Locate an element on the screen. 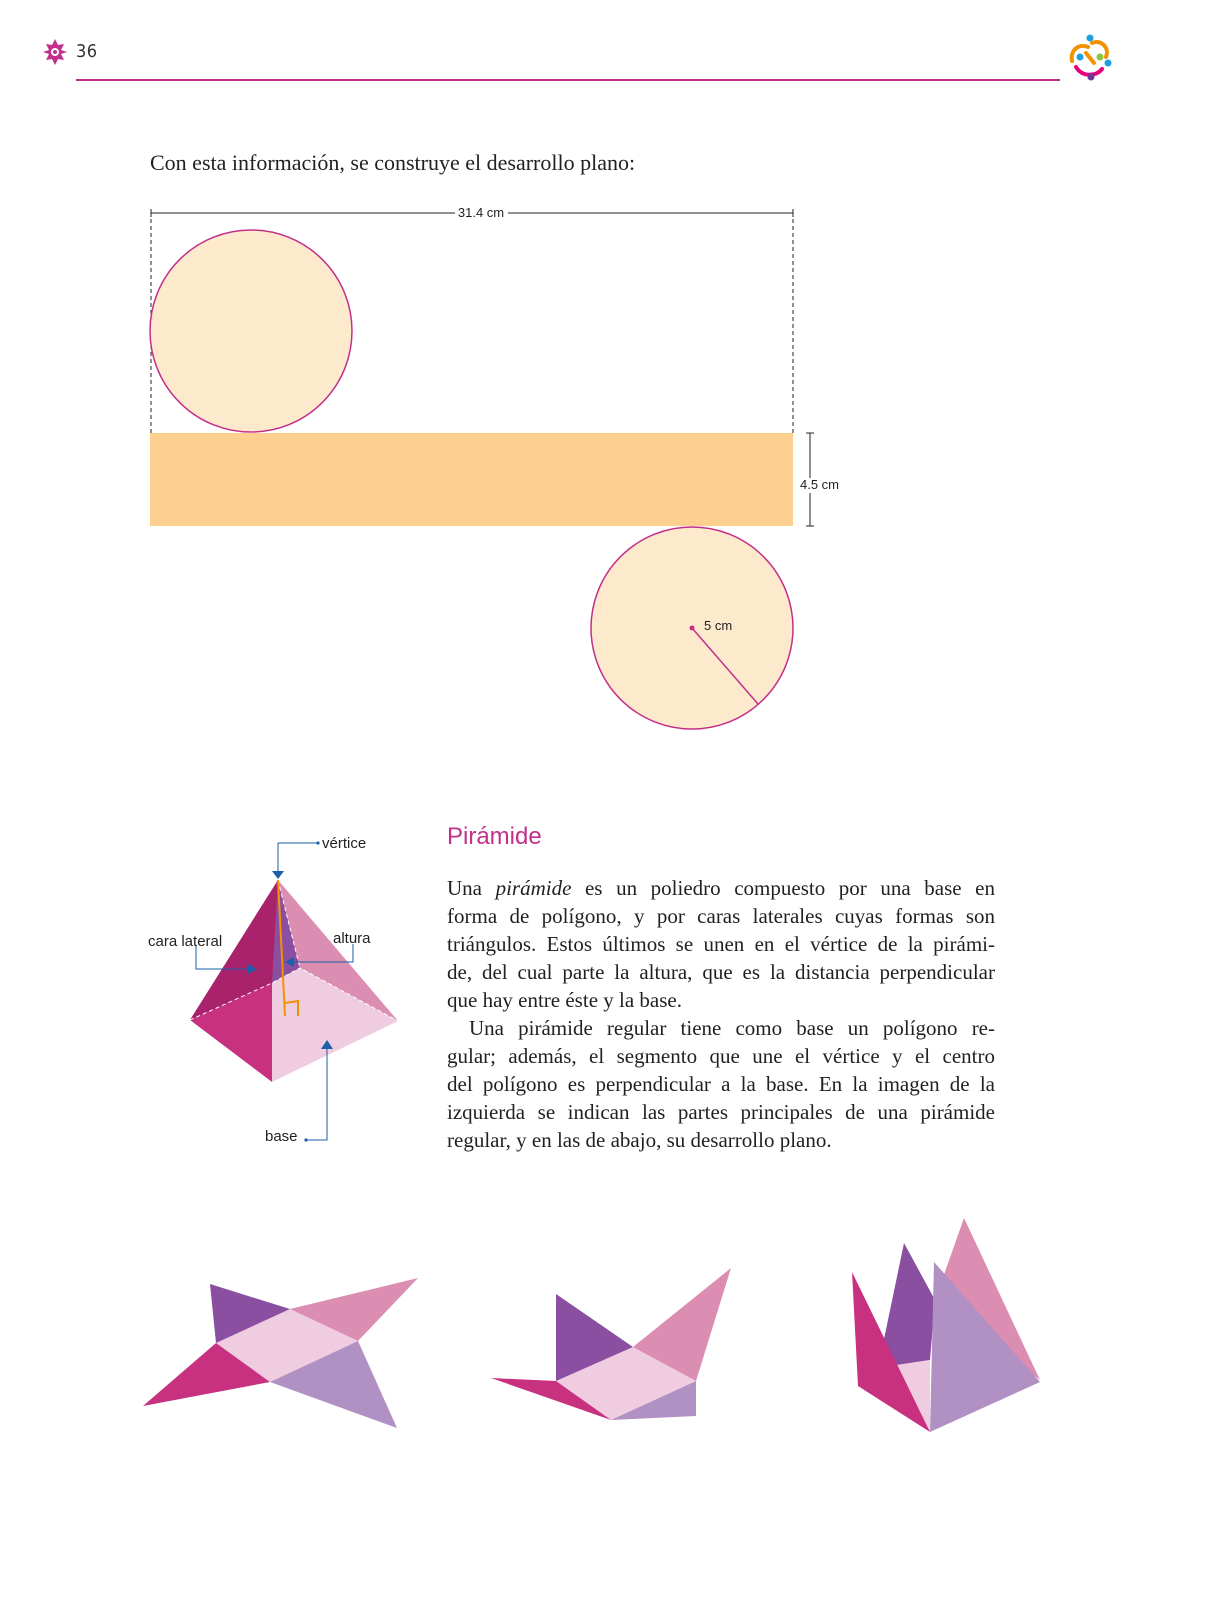  height-dimension-label: 4.5 cm is located at coordinates (819, 484).